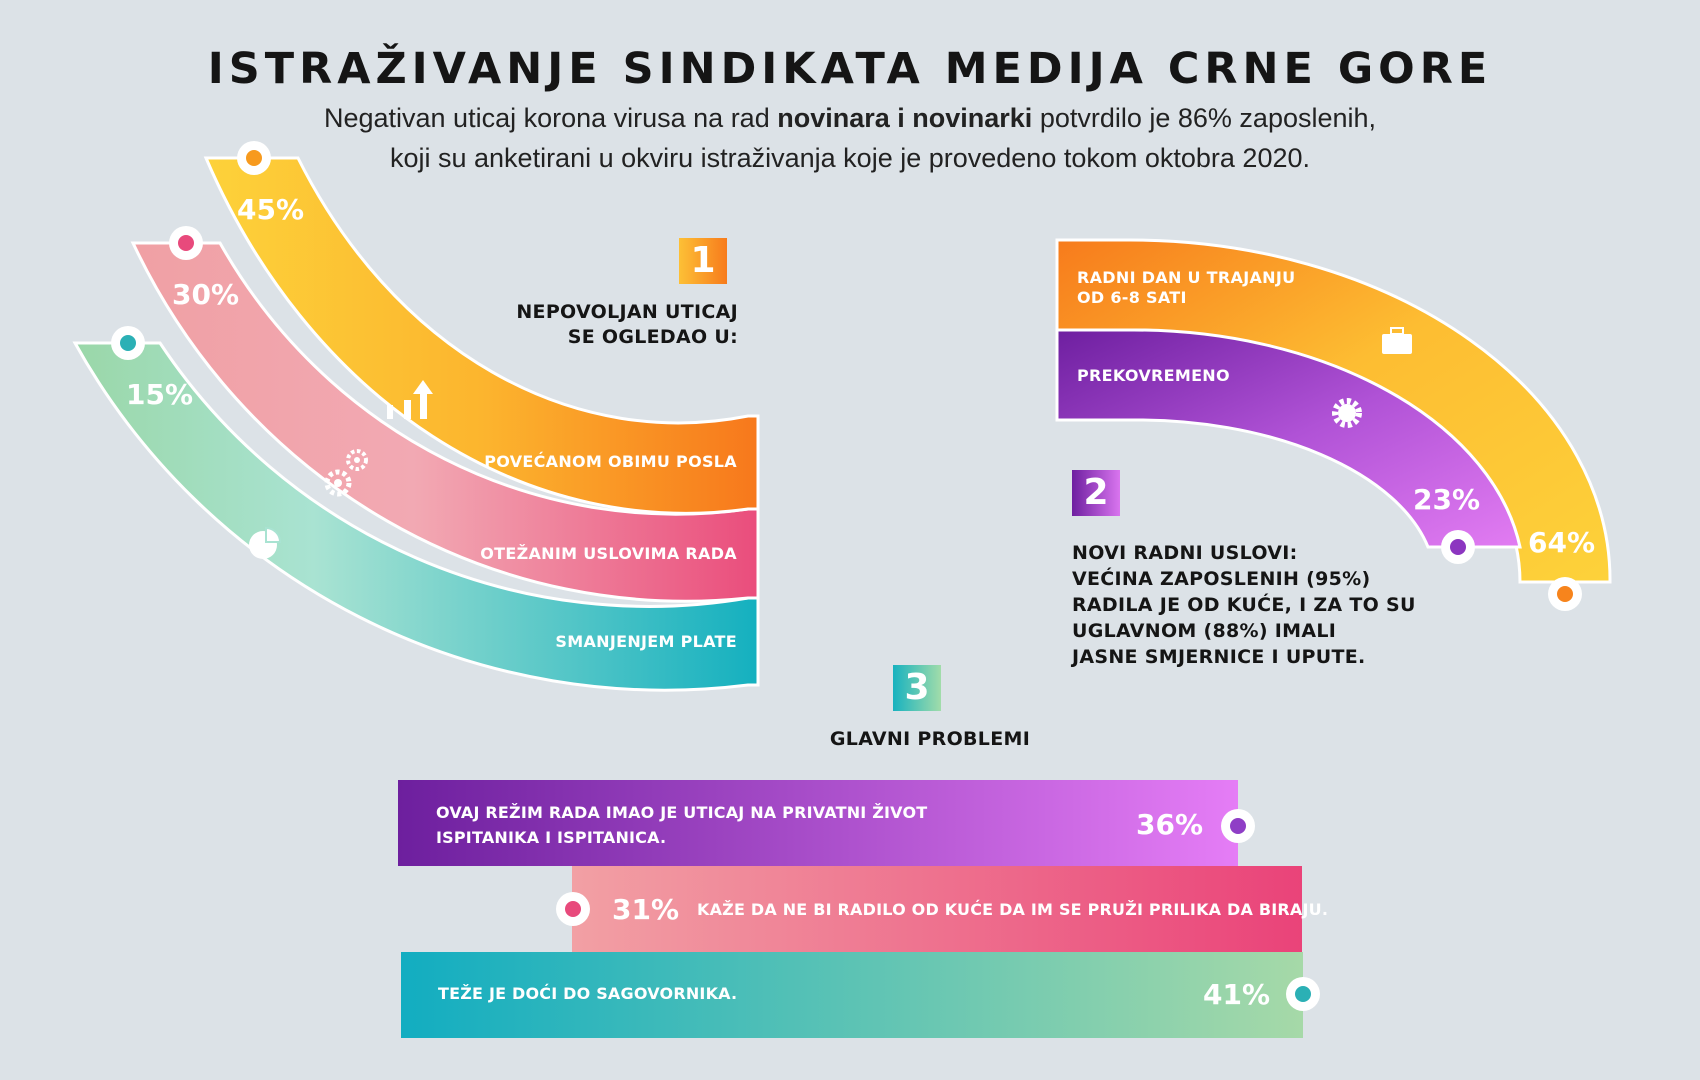  I want to click on label-povecanom-obimu: POVEĆANOM OBIMU POSLA, so click(610, 461).